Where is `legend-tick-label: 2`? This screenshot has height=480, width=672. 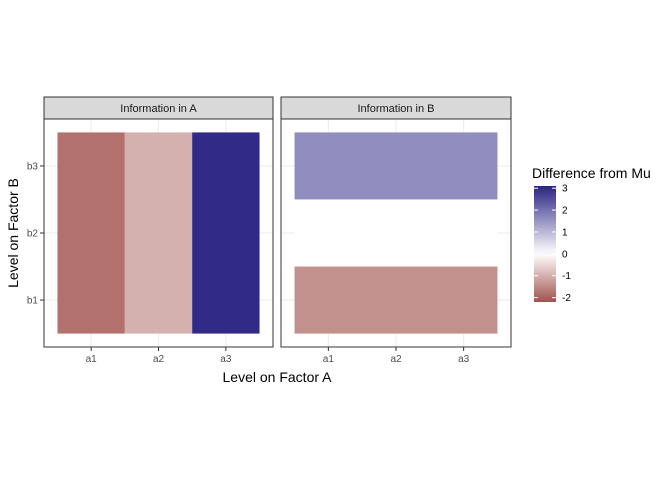
legend-tick-label: 2 is located at coordinates (565, 211).